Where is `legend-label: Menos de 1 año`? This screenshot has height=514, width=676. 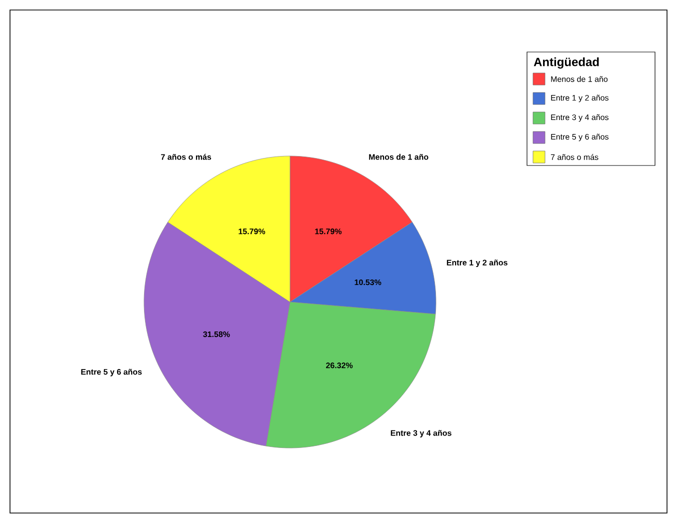
legend-label: Menos de 1 año is located at coordinates (579, 79).